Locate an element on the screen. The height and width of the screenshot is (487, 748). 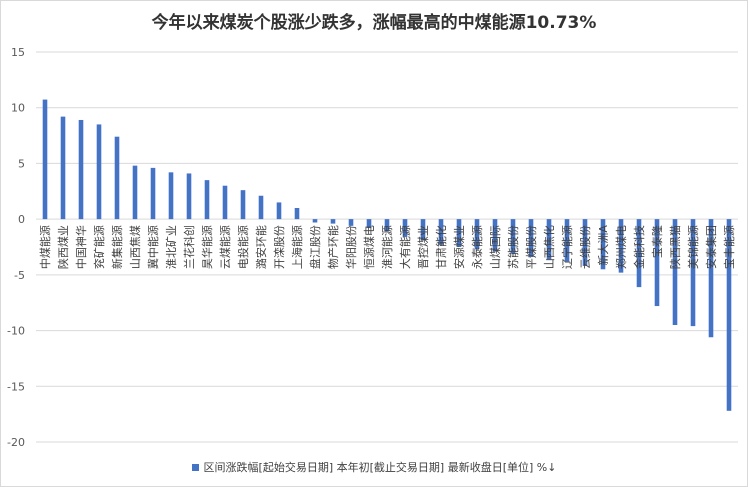
x-tick-label: 潞安环能 is located at coordinates (261, 247).